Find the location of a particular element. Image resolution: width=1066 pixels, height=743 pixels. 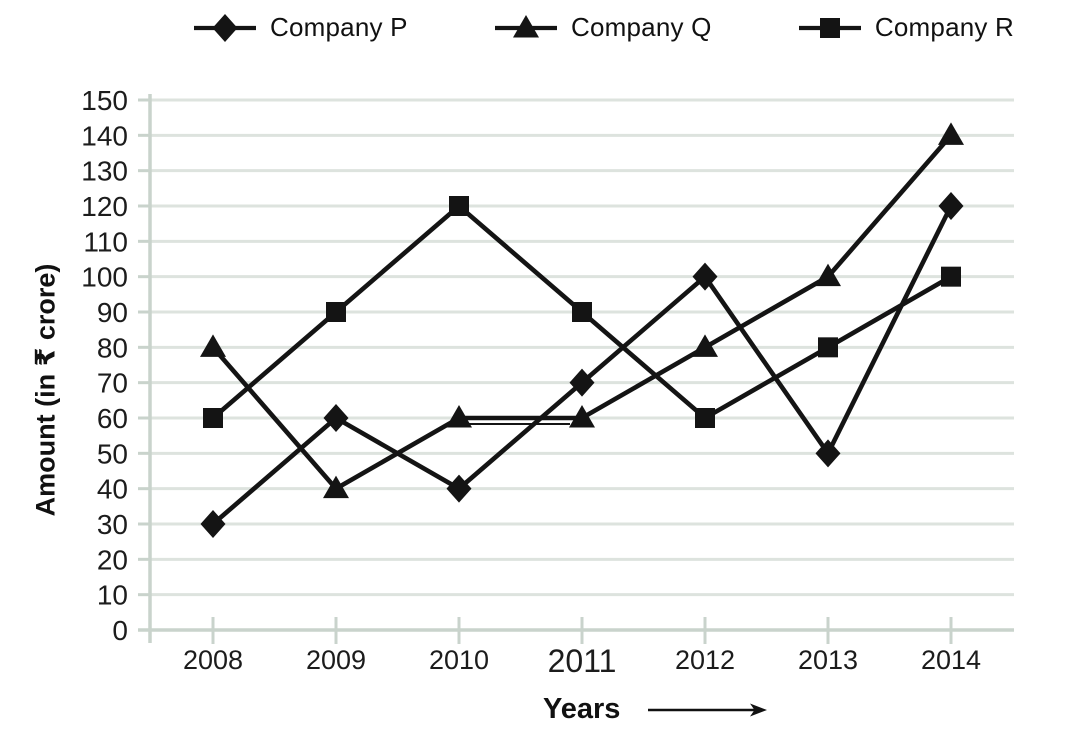

x-tick-label: 2010 is located at coordinates (459, 660).